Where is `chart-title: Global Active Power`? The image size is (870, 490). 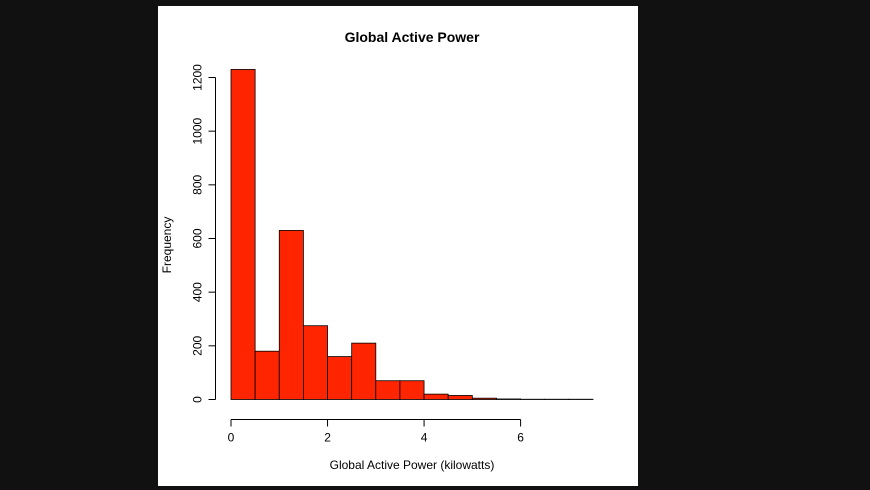 chart-title: Global Active Power is located at coordinates (412, 37).